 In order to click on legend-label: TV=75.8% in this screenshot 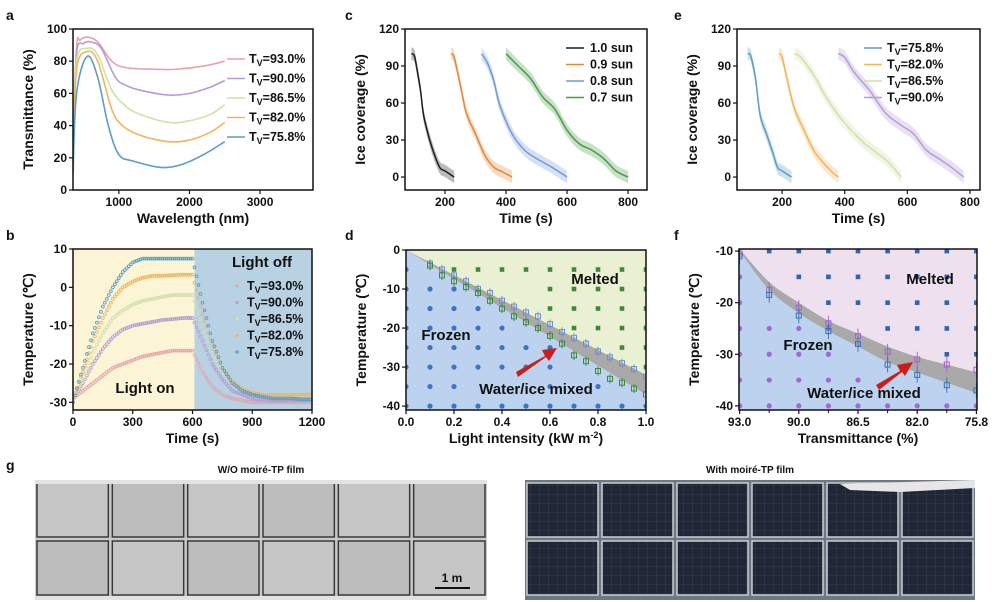, I will do `click(275, 353)`.